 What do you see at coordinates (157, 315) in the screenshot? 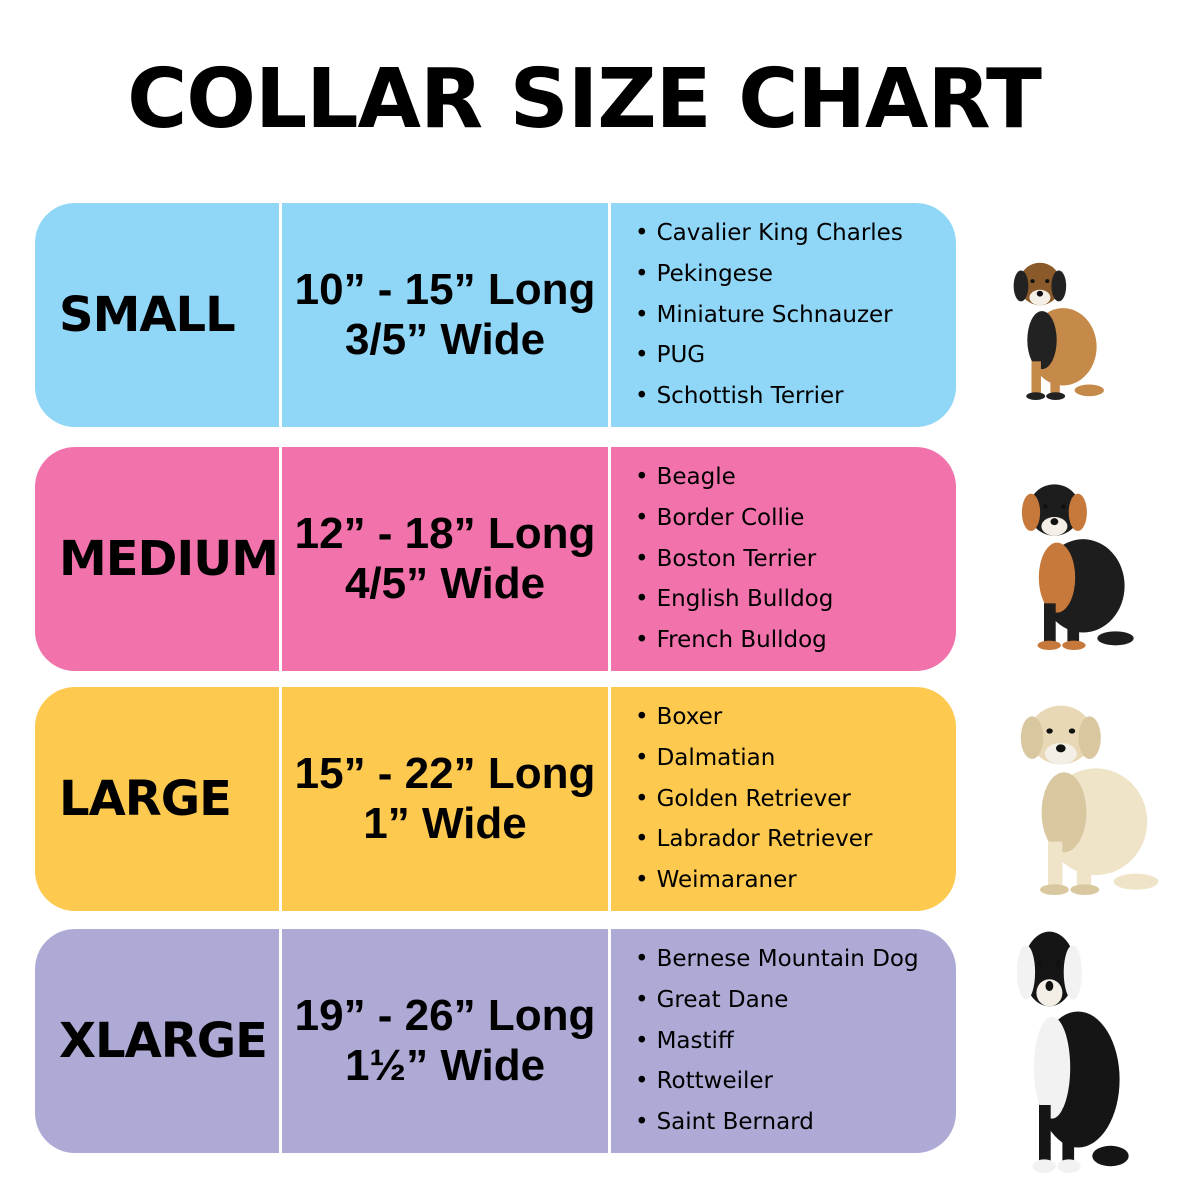
I see `size-label: SMALL` at bounding box center [157, 315].